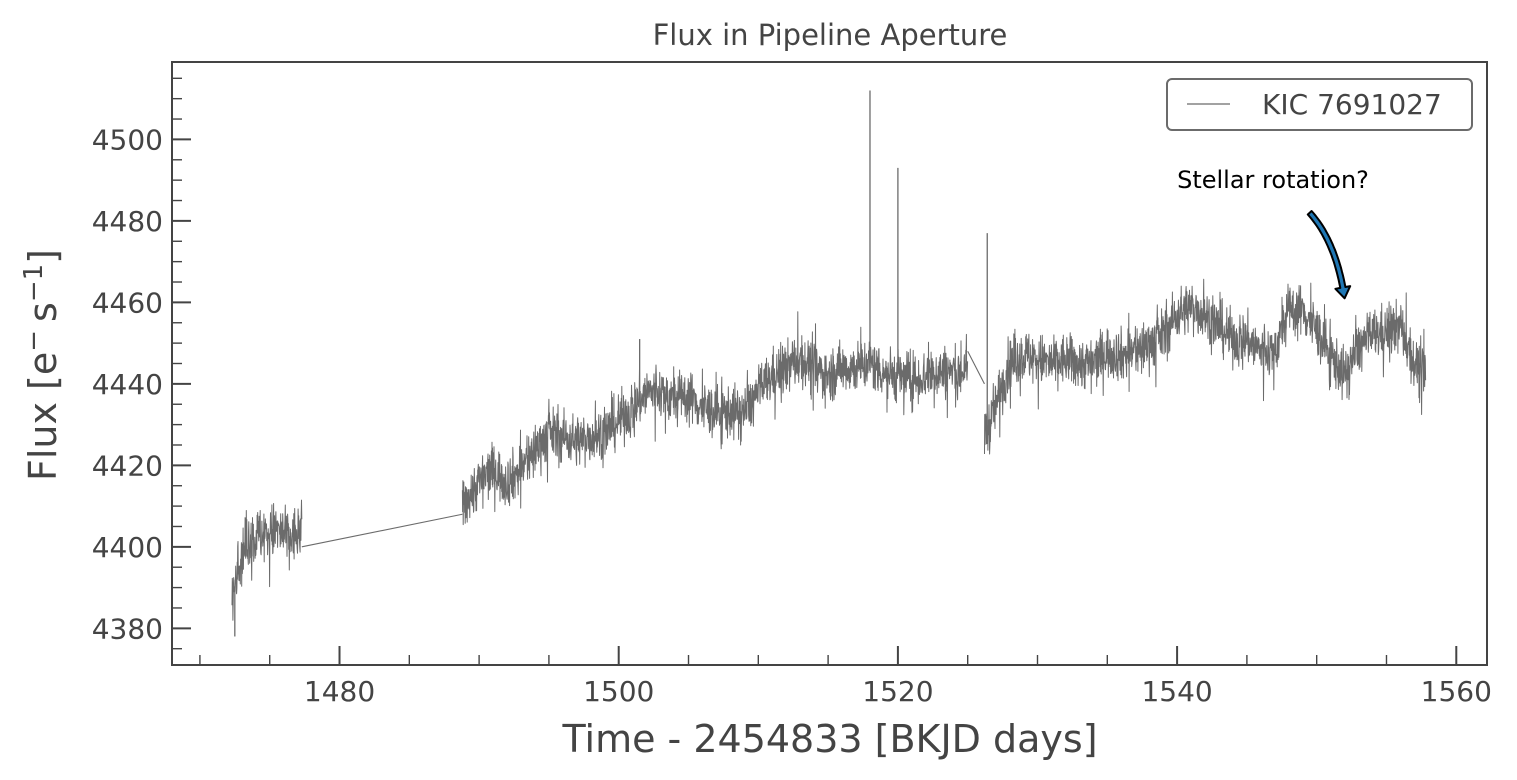  Describe the element at coordinates (1329, 255) in the screenshot. I see `annotation-arrow` at that location.